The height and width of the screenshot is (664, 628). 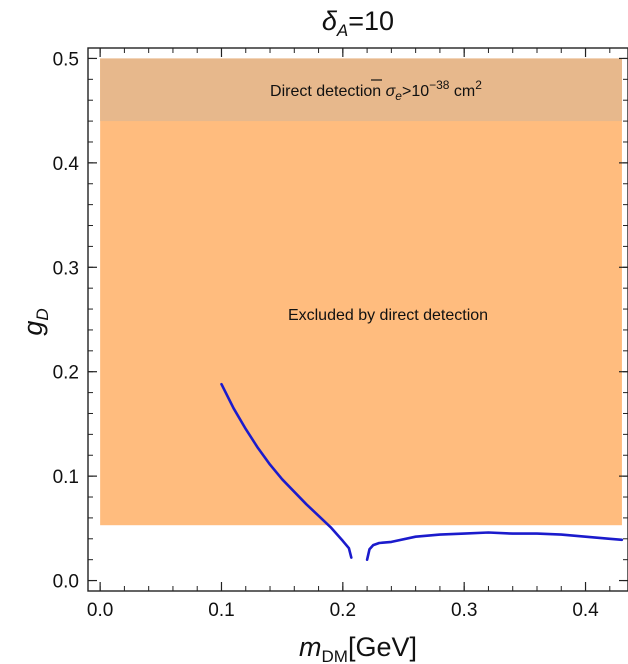 I want to click on title-sub: A, so click(x=342, y=30).